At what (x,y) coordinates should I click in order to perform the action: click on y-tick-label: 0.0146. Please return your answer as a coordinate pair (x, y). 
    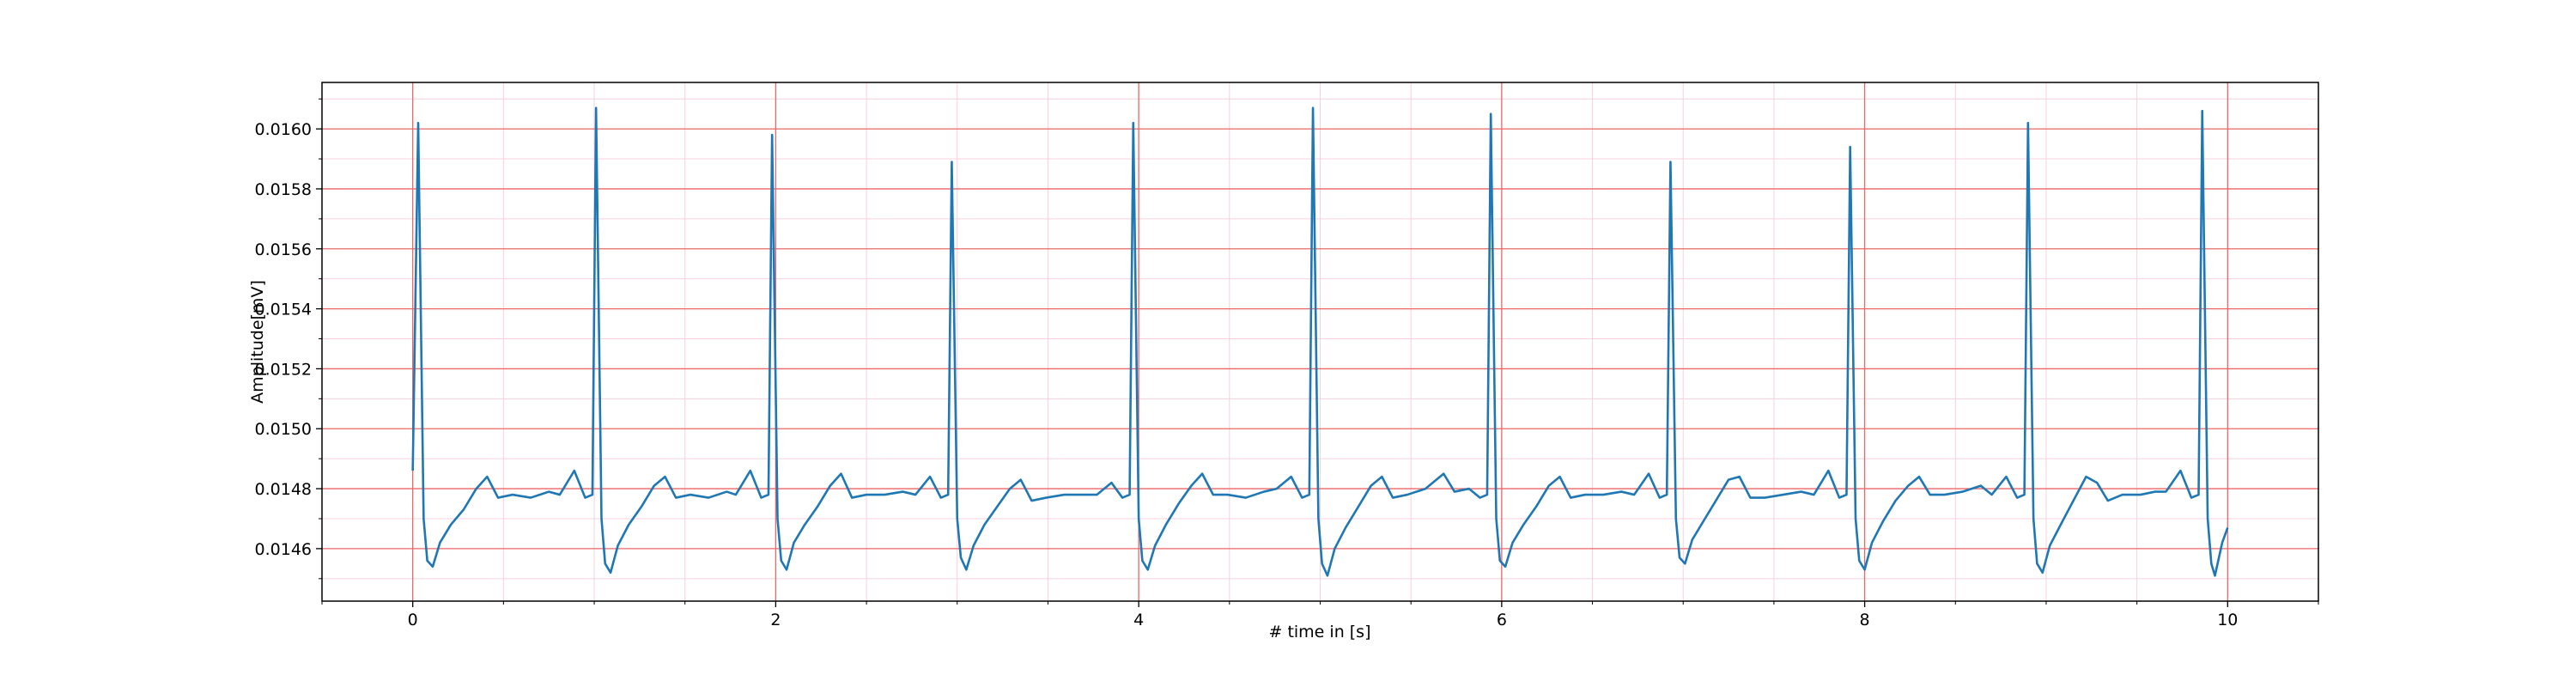
    Looking at the image, I should click on (283, 549).